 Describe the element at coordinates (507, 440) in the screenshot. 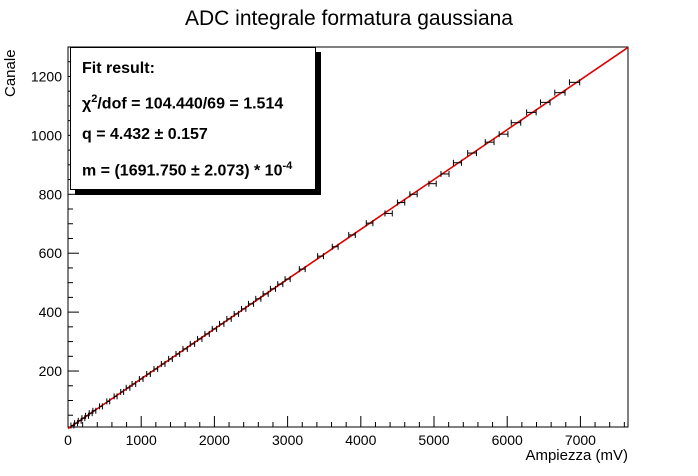

I see `x-tick-label: 6000` at that location.